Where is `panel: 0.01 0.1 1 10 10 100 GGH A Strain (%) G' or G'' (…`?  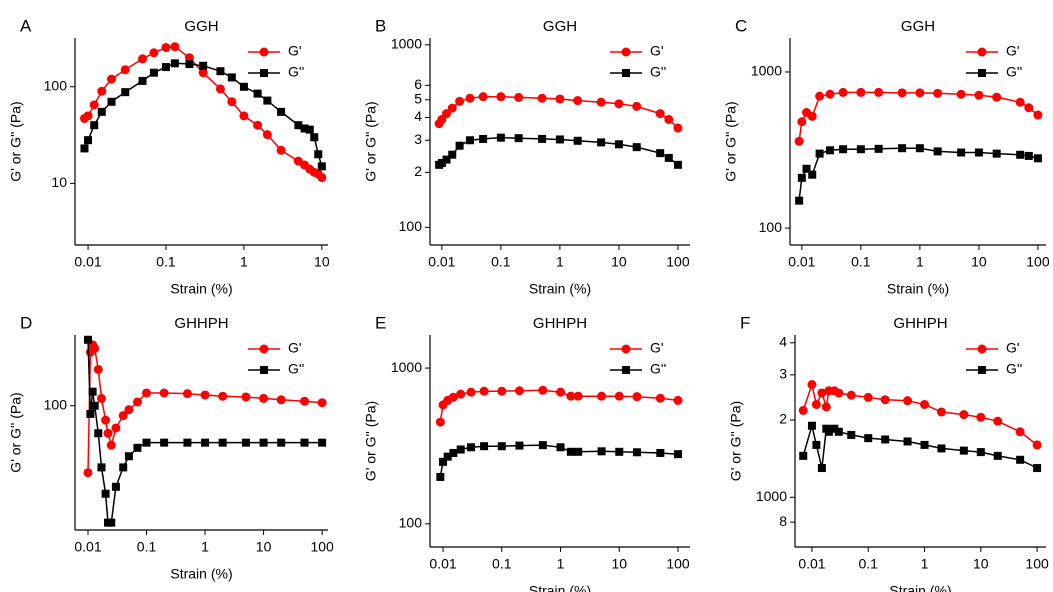 panel: 0.01 0.1 1 10 10 100 GGH A Strain (%) G' or G'' (… is located at coordinates (169, 156).